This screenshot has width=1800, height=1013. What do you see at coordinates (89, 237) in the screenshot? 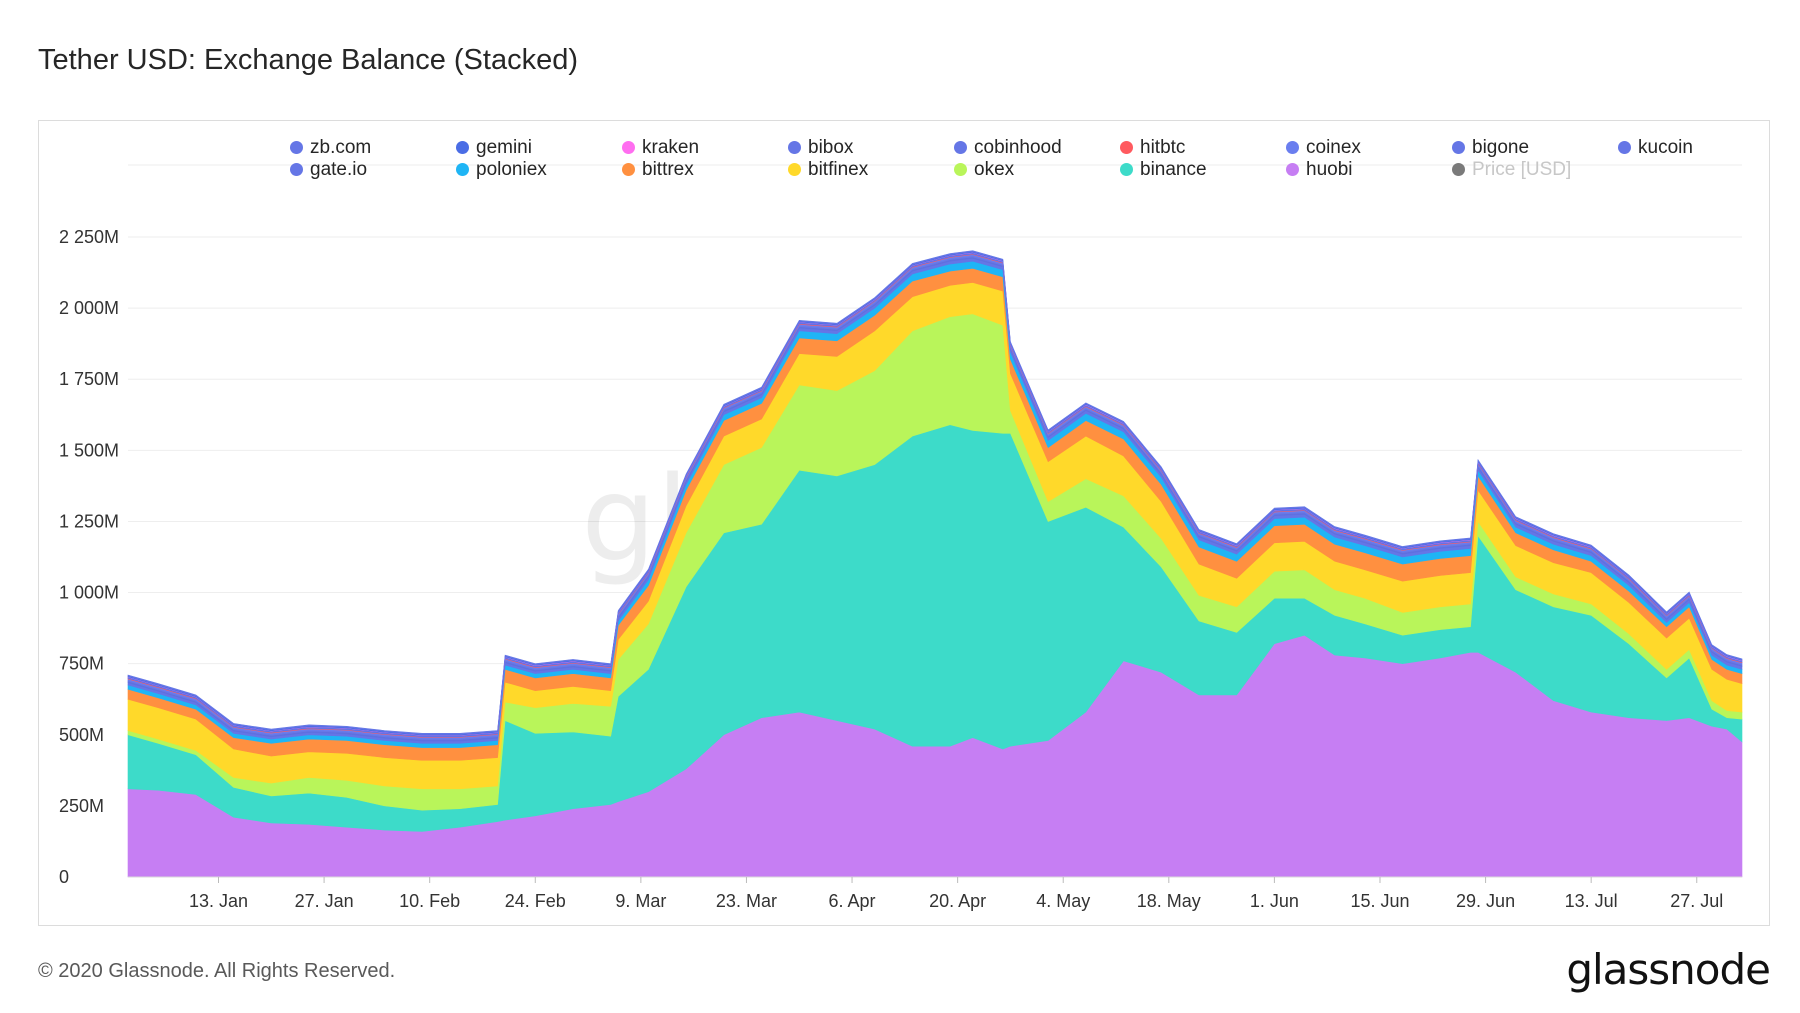
I see `y-tick-label: 2 250M` at bounding box center [89, 237].